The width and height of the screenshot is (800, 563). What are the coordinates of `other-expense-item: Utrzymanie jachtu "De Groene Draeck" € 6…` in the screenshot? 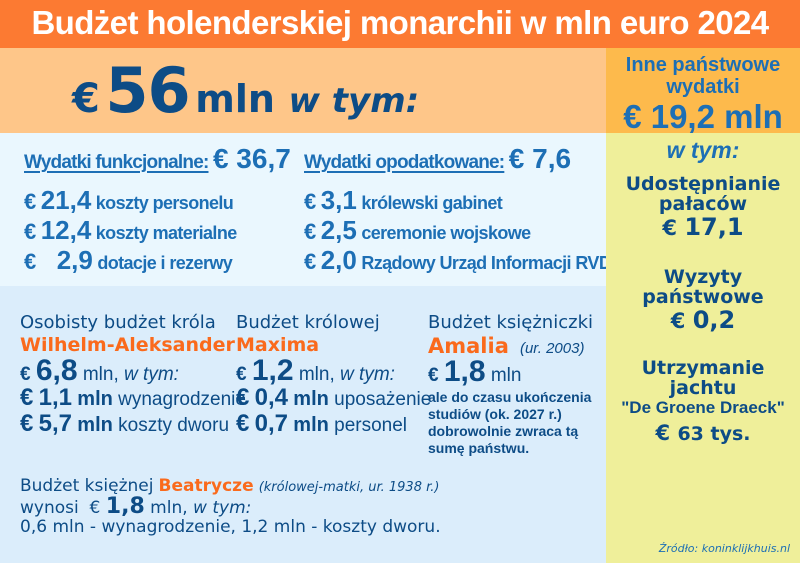 It's located at (703, 402).